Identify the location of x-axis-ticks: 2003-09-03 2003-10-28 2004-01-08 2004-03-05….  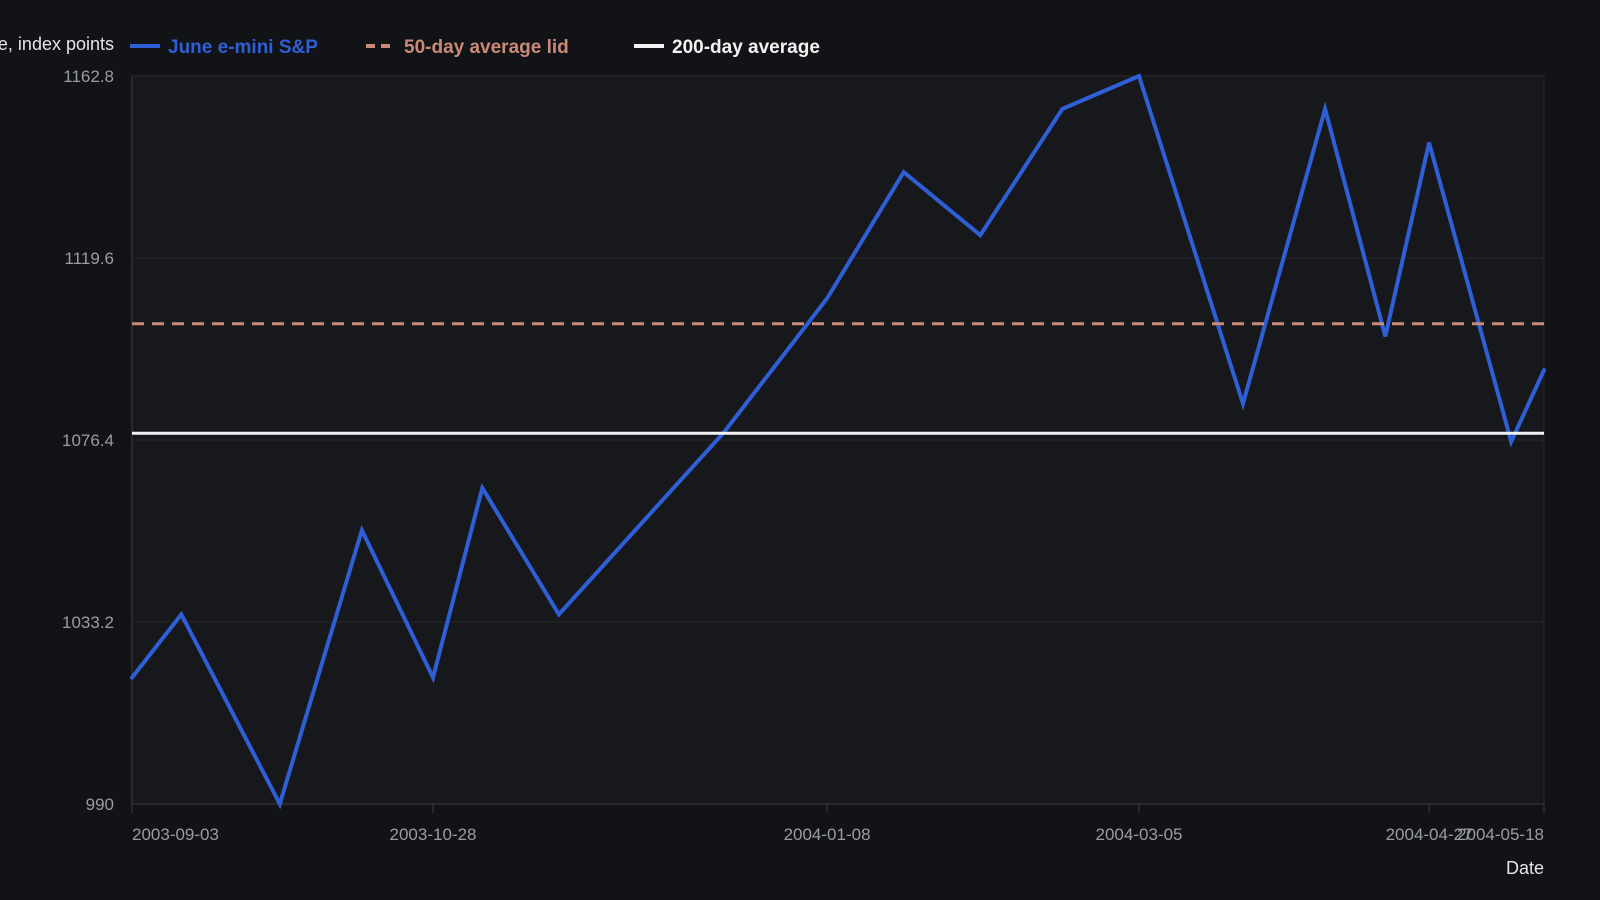
(838, 824).